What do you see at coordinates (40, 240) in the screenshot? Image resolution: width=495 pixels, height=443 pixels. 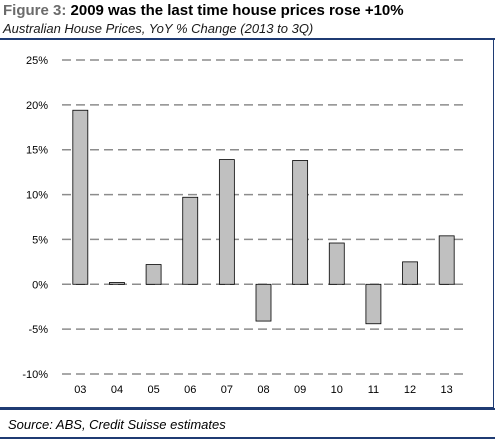 I see `y-tick-label: 5%` at bounding box center [40, 240].